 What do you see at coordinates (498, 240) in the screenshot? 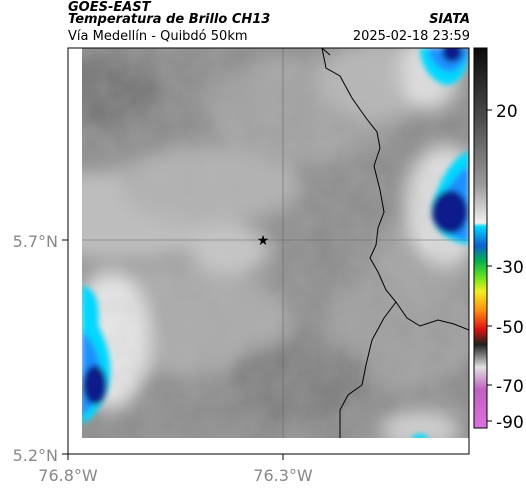
I see `colorbar: 20 -30 -50 -70 -90` at bounding box center [498, 240].